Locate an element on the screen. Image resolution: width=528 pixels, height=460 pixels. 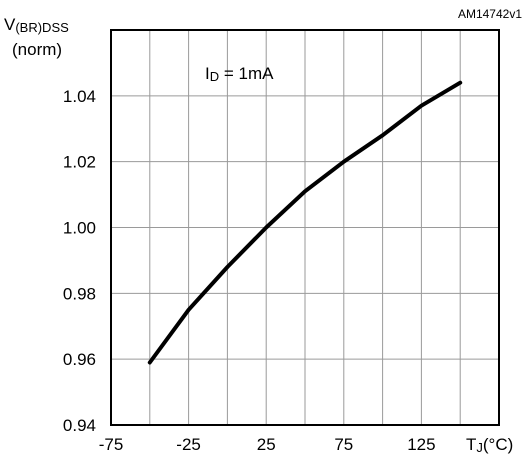
x-axis-label-main: T is located at coordinates (471, 444).